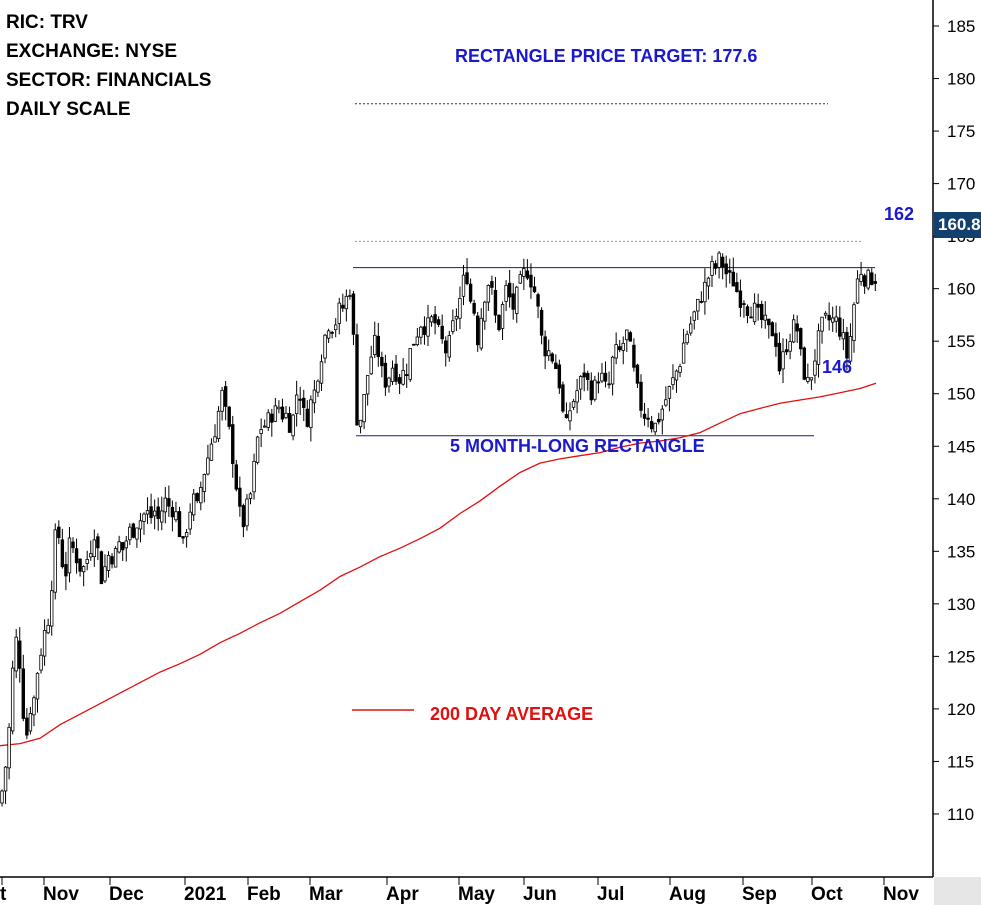 The width and height of the screenshot is (981, 905). Describe the element at coordinates (899, 214) in the screenshot. I see `upper-boundary-label: 162` at that location.